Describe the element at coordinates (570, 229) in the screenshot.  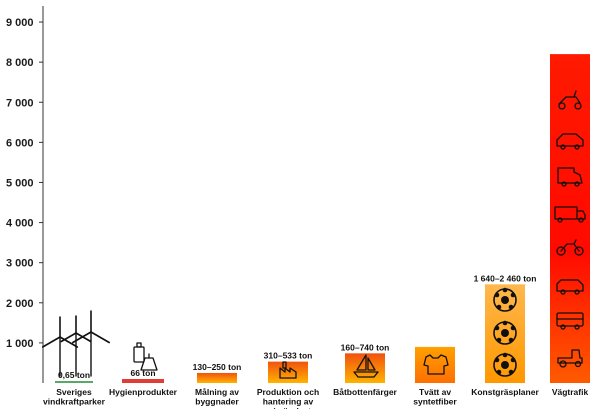
I see `vehicles-icon` at that location.